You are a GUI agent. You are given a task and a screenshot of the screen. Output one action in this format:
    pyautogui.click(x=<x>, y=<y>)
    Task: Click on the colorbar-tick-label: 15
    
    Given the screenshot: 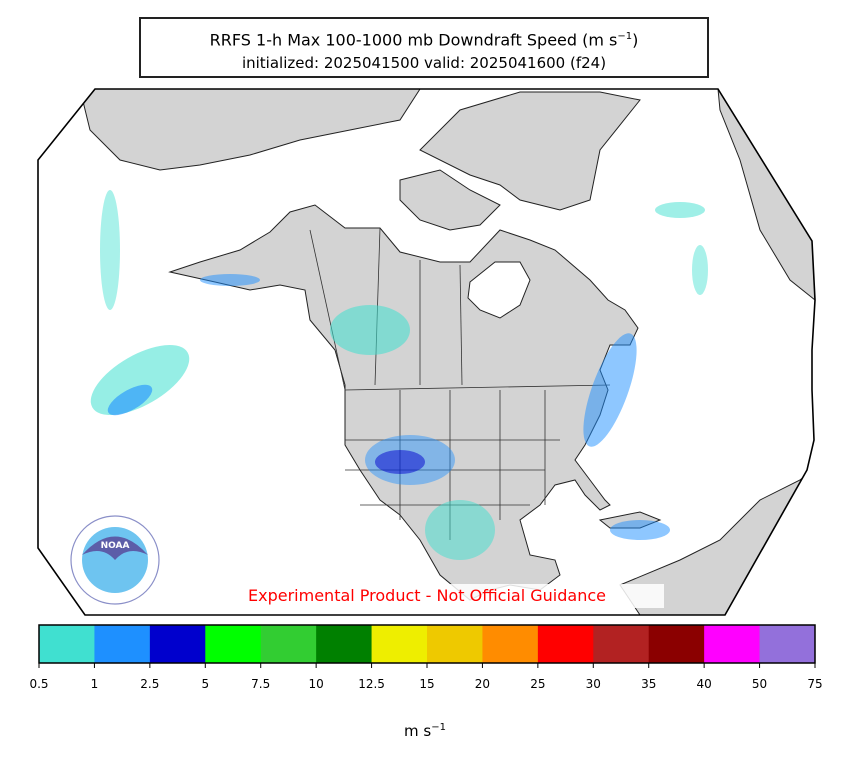 What is the action you would take?
    pyautogui.click(x=426, y=684)
    